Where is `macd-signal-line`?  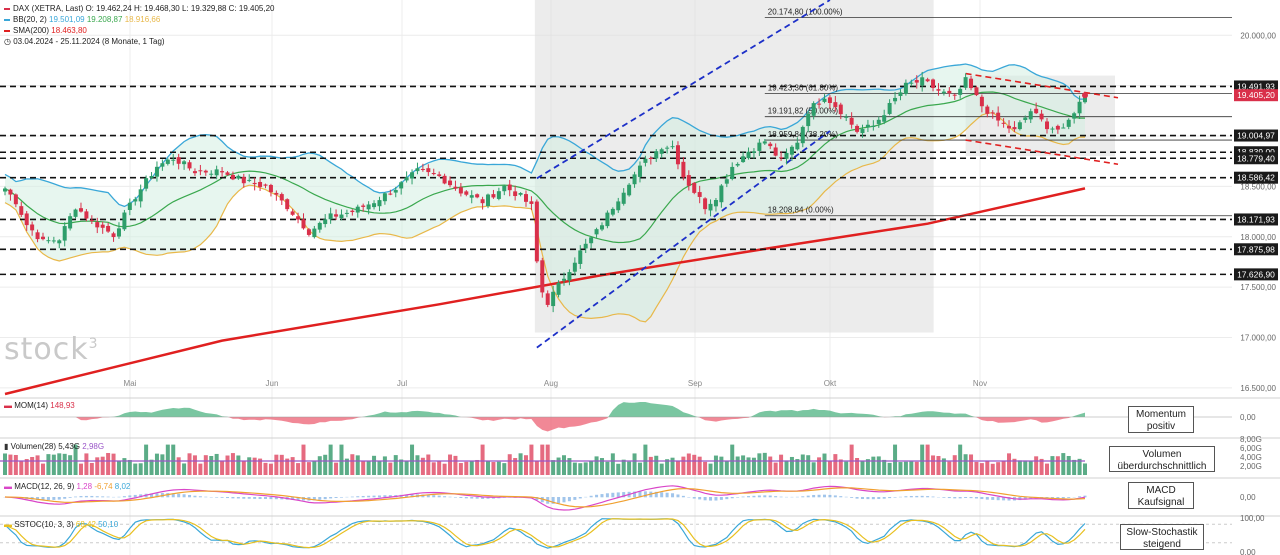 macd-signal-line is located at coordinates (545, 497).